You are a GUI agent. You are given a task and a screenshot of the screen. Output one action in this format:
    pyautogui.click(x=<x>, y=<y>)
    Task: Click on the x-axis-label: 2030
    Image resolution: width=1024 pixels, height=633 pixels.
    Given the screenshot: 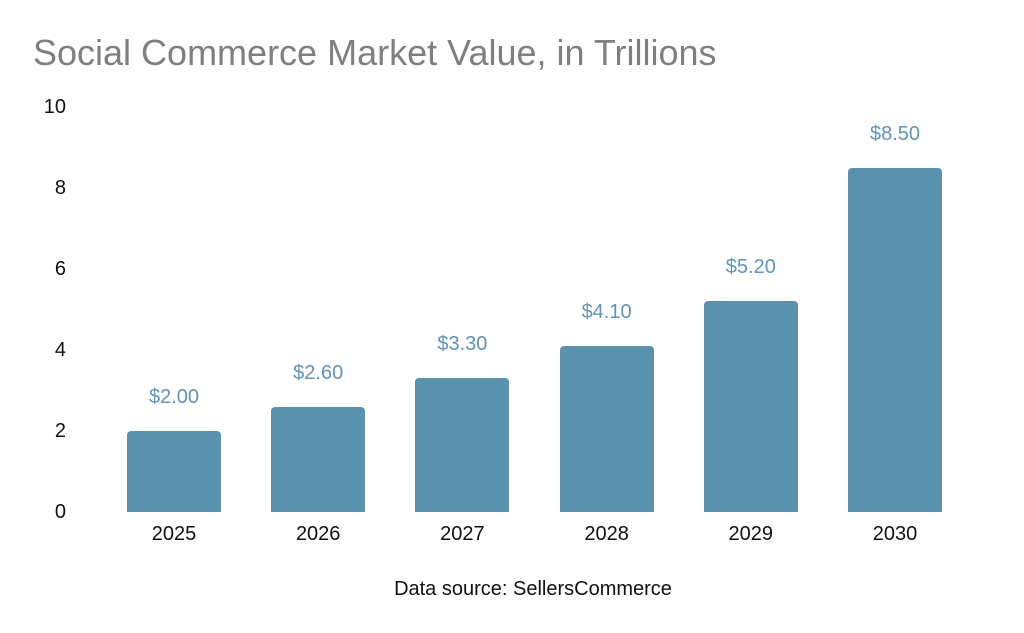 What is the action you would take?
    pyautogui.click(x=895, y=534)
    